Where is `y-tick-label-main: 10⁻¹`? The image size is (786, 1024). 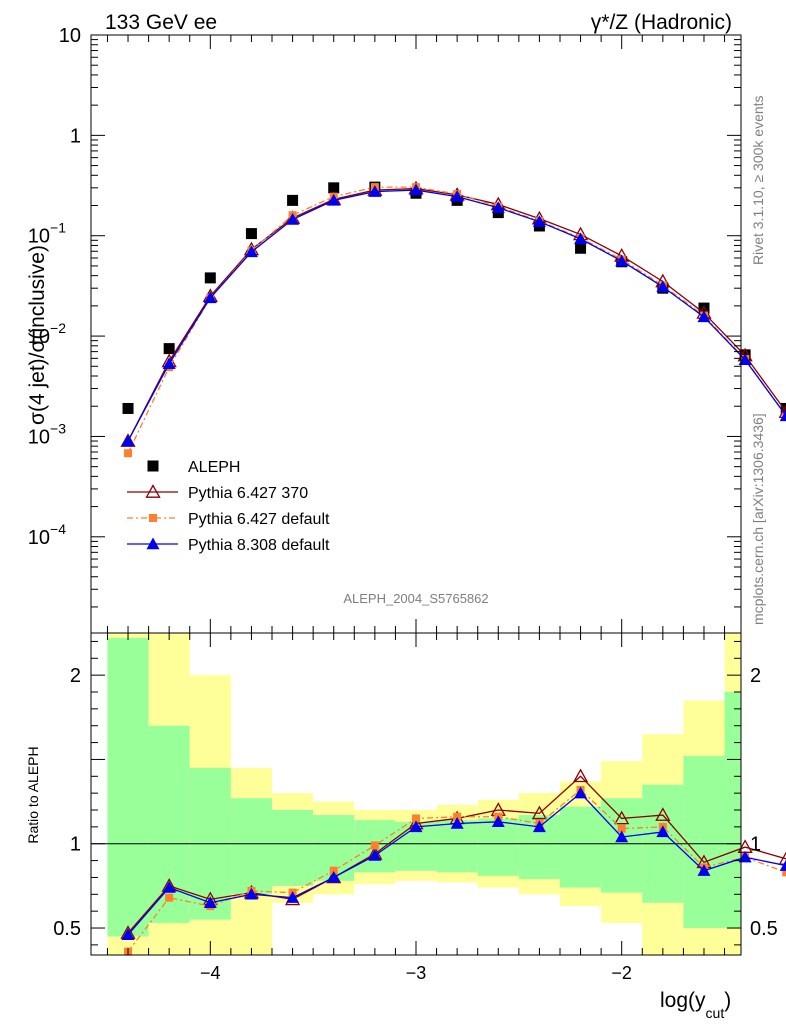 y-tick-label-main: 10⁻¹ is located at coordinates (47, 234).